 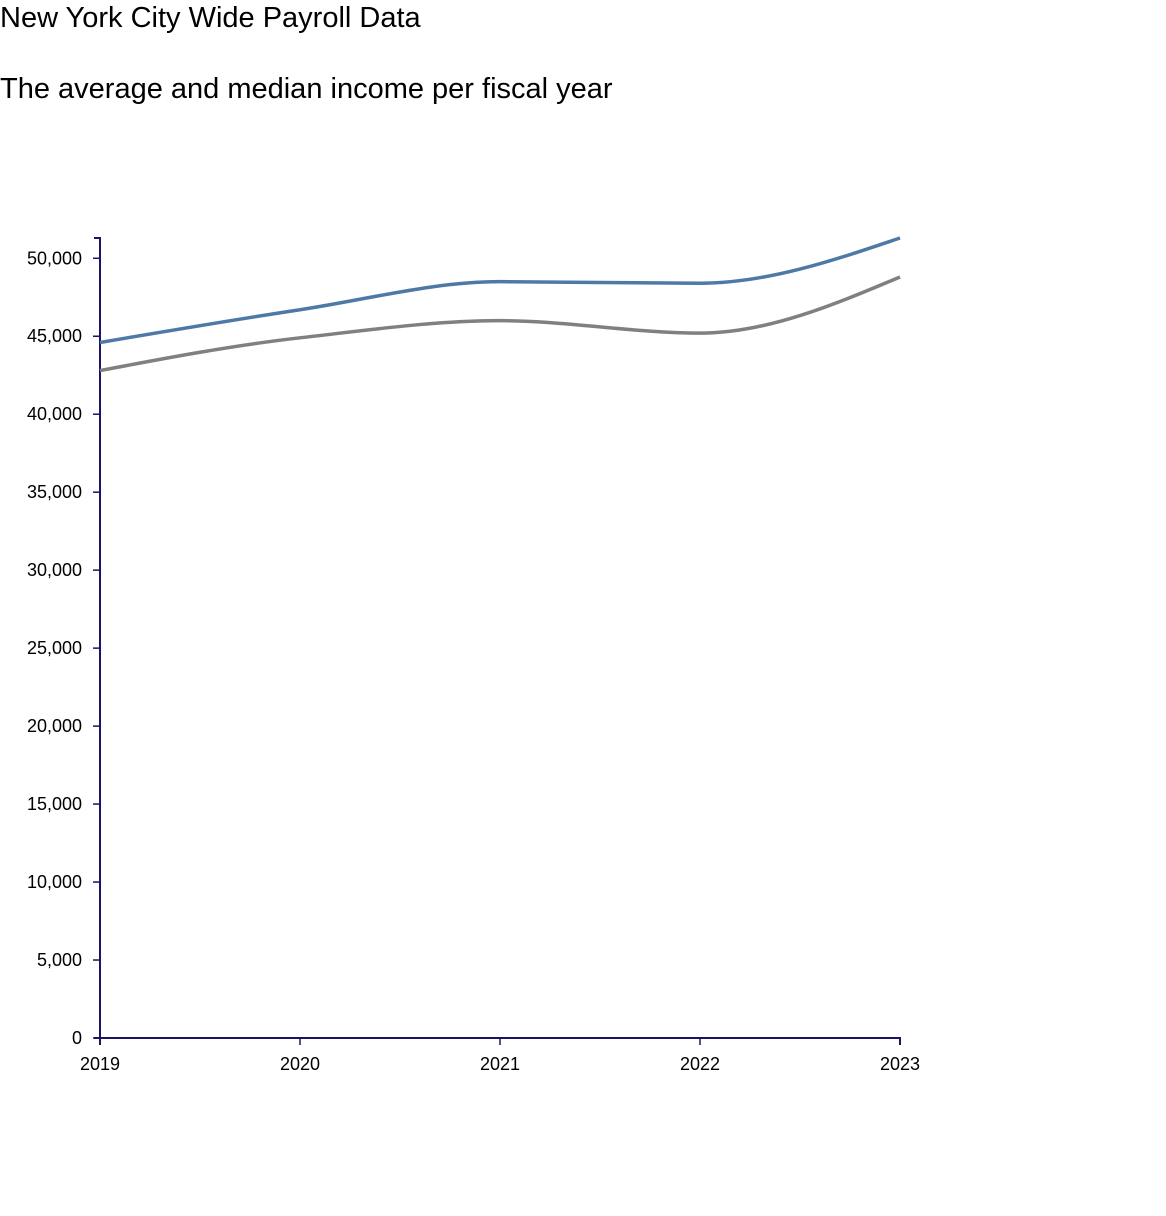 What do you see at coordinates (54, 258) in the screenshot?
I see `y-tick-label: 50,000` at bounding box center [54, 258].